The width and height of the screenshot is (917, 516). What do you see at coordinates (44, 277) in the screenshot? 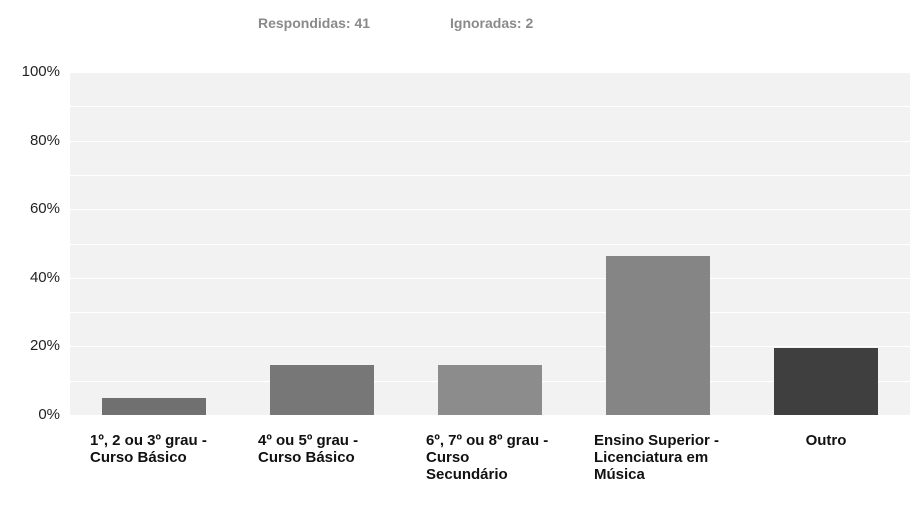
I see `y-tick-label: 40%` at bounding box center [44, 277].